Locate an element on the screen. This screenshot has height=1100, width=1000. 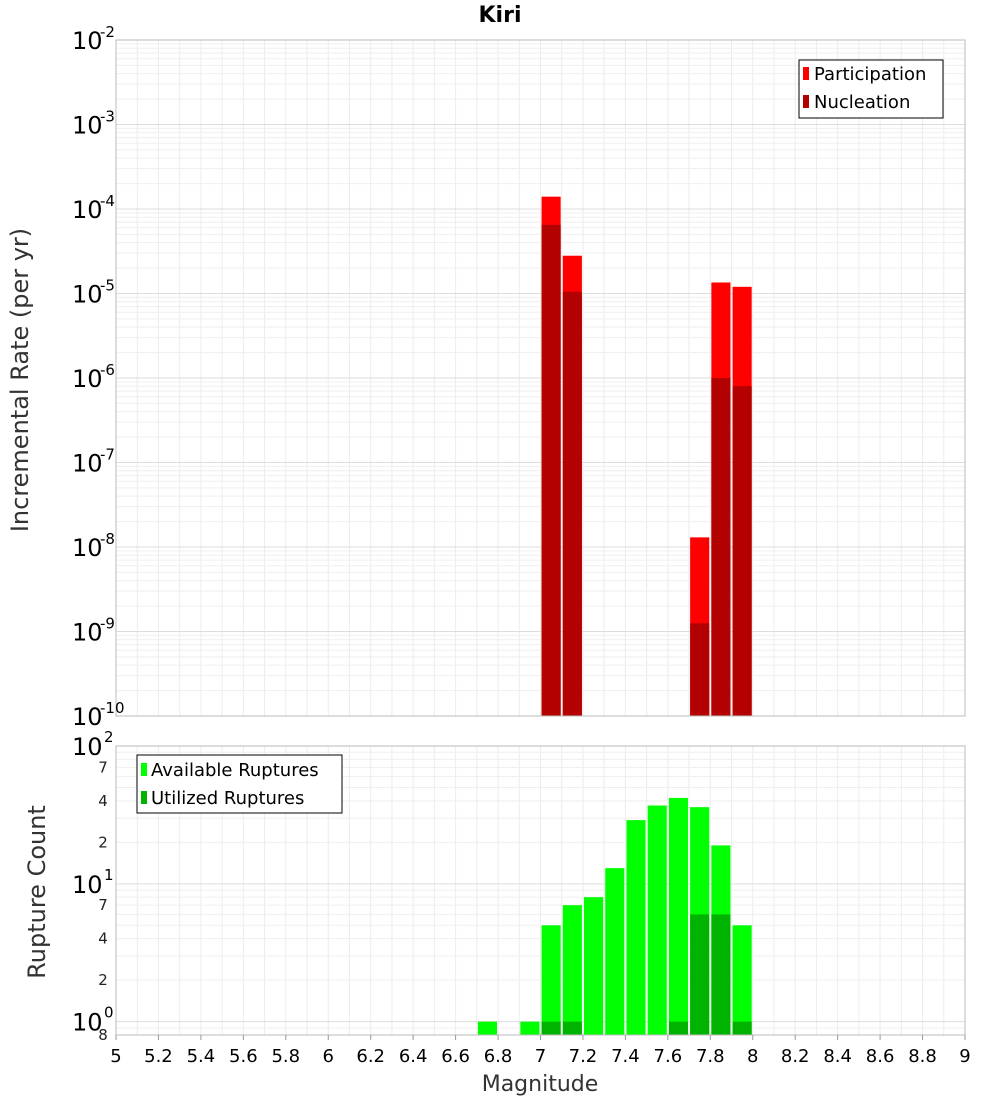
x-axis-label: Magnitude is located at coordinates (540, 1084).